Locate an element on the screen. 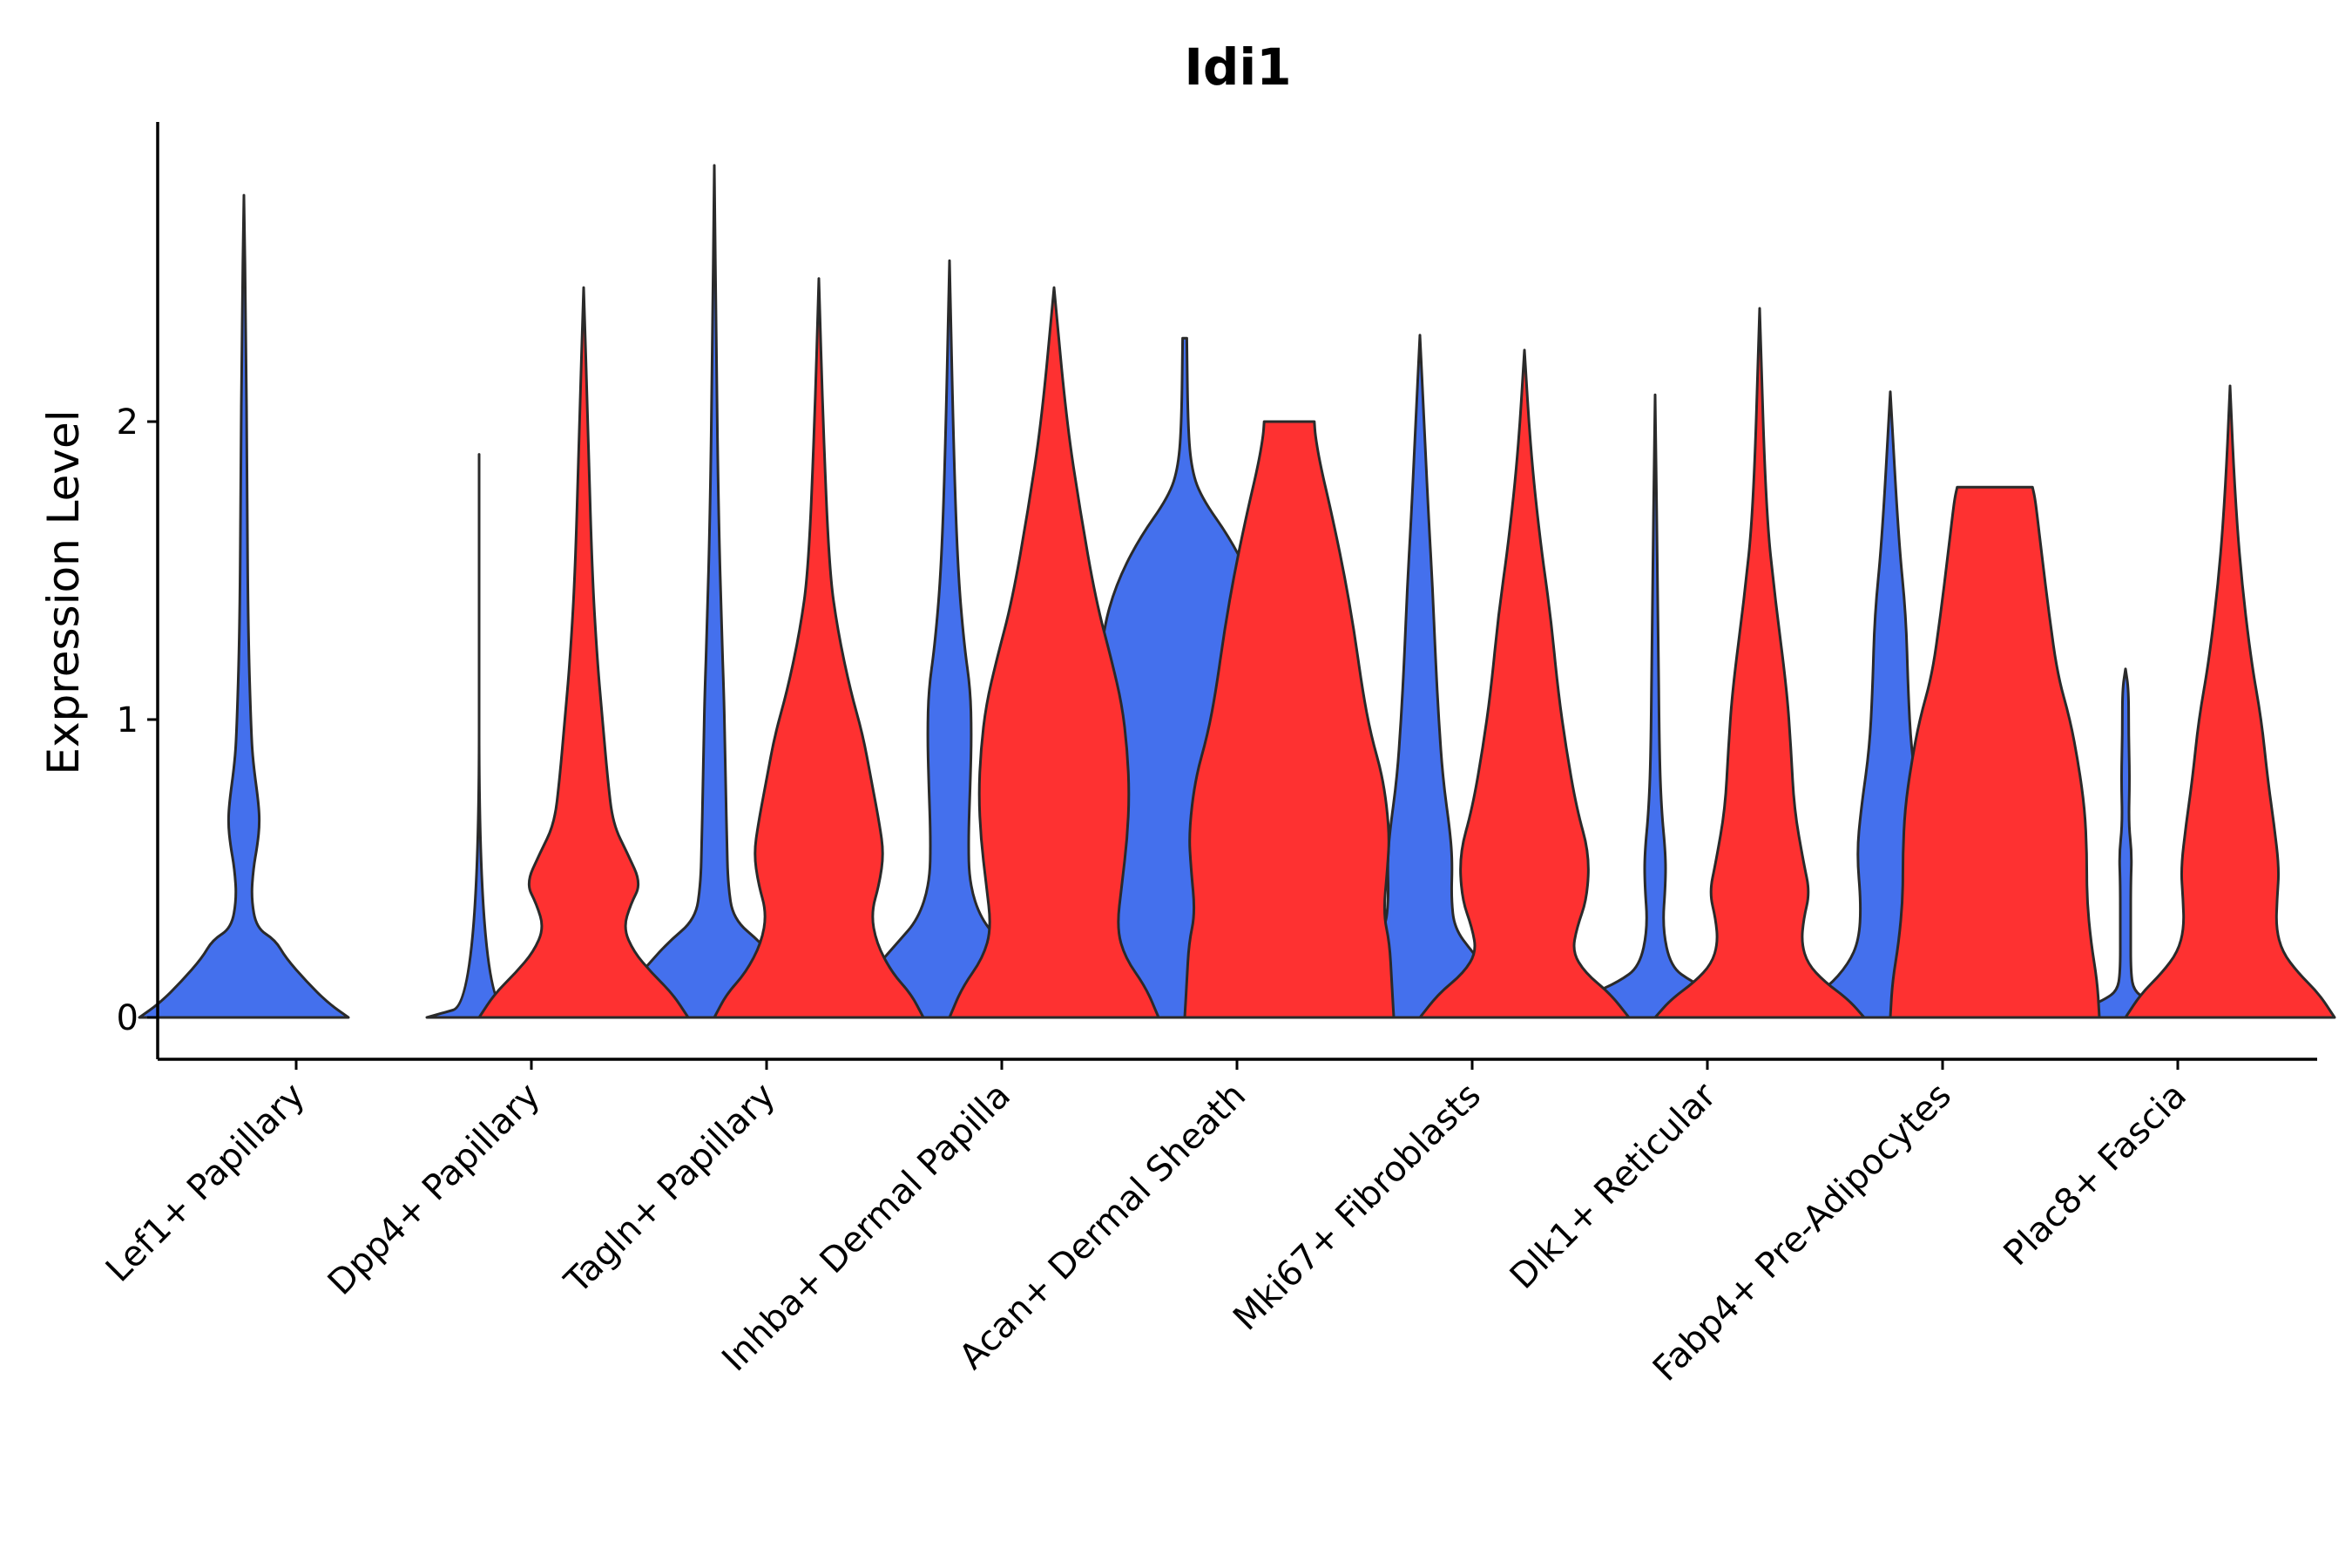  x-tick-label: Dlk1+ Reticular is located at coordinates (1614, 1186).